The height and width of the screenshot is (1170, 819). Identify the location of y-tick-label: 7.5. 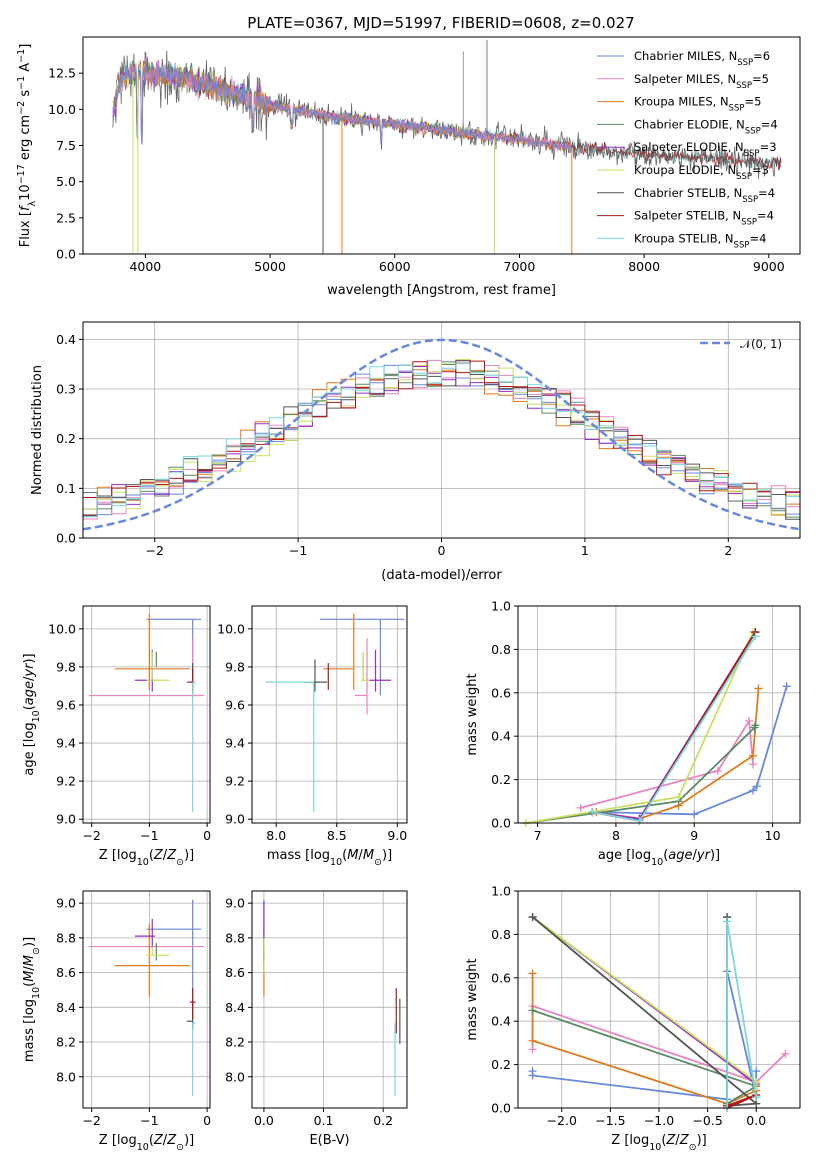
(66, 145).